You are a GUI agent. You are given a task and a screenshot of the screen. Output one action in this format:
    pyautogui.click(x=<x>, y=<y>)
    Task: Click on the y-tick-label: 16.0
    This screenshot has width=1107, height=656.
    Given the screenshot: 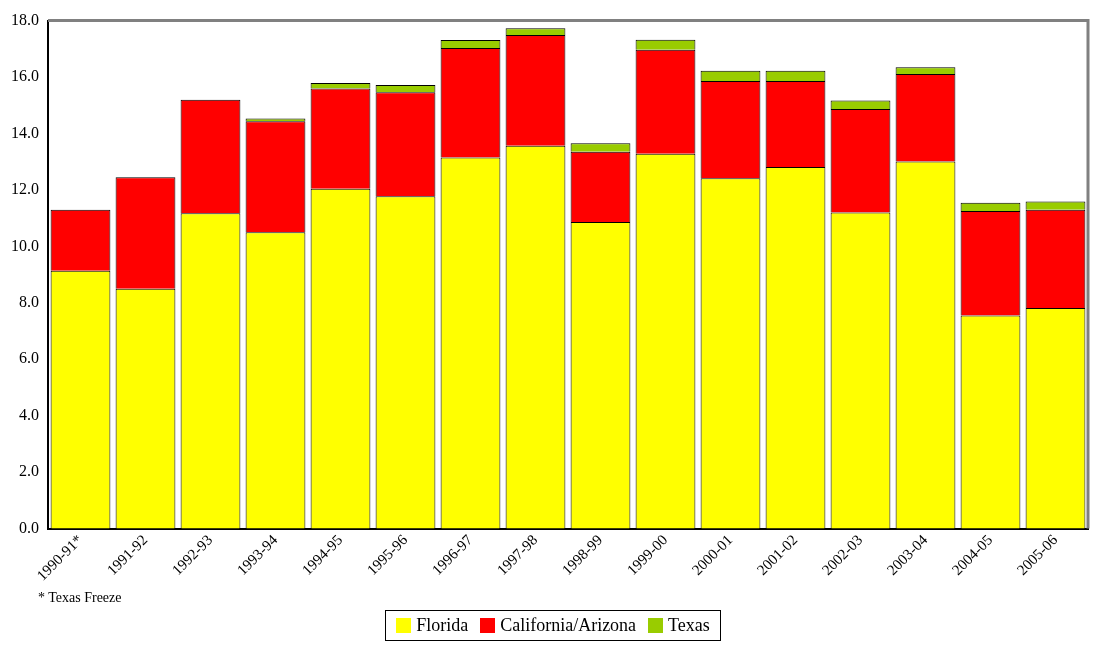 What is the action you would take?
    pyautogui.click(x=25, y=76)
    